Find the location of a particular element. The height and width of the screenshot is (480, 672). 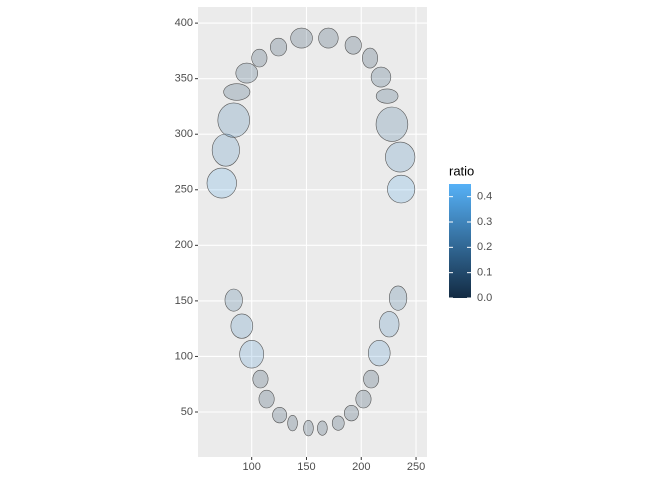

y-tick-label: 200 is located at coordinates (184, 245).